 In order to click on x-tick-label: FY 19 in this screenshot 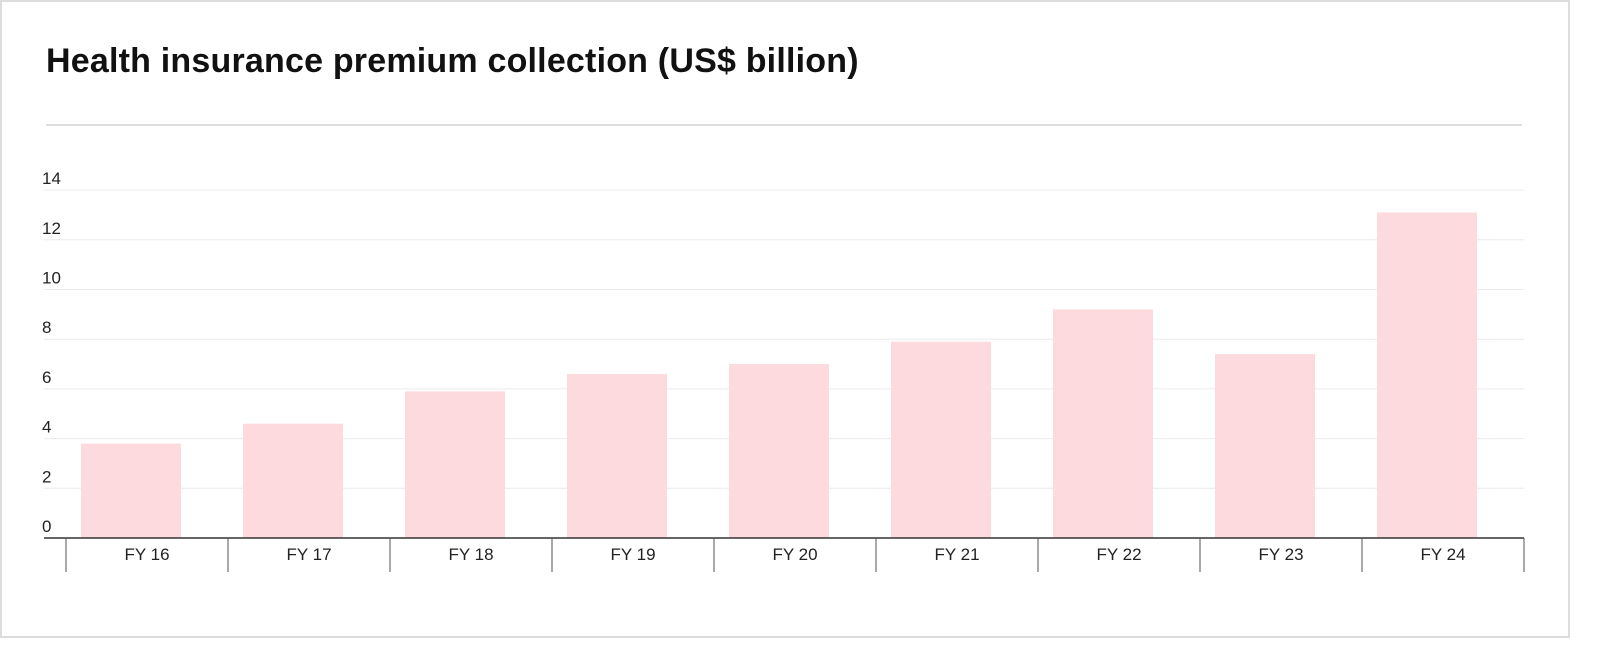, I will do `click(632, 554)`.